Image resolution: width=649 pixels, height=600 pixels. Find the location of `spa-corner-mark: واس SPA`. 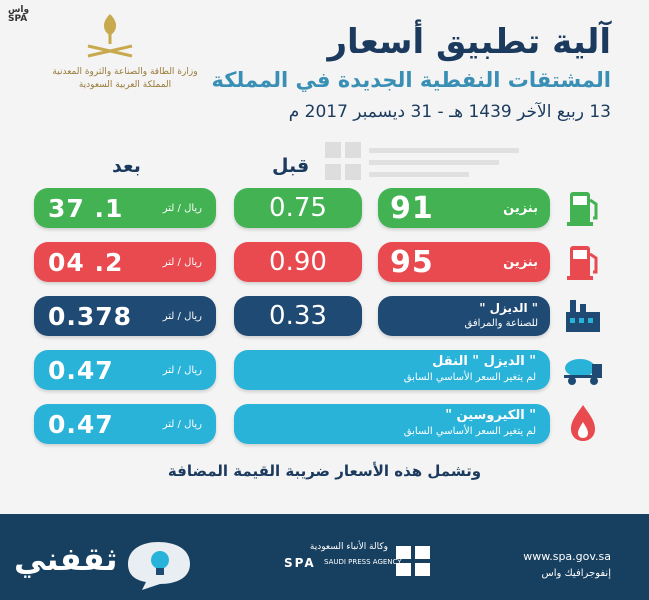

spa-corner-mark: واس SPA is located at coordinates (18, 15).